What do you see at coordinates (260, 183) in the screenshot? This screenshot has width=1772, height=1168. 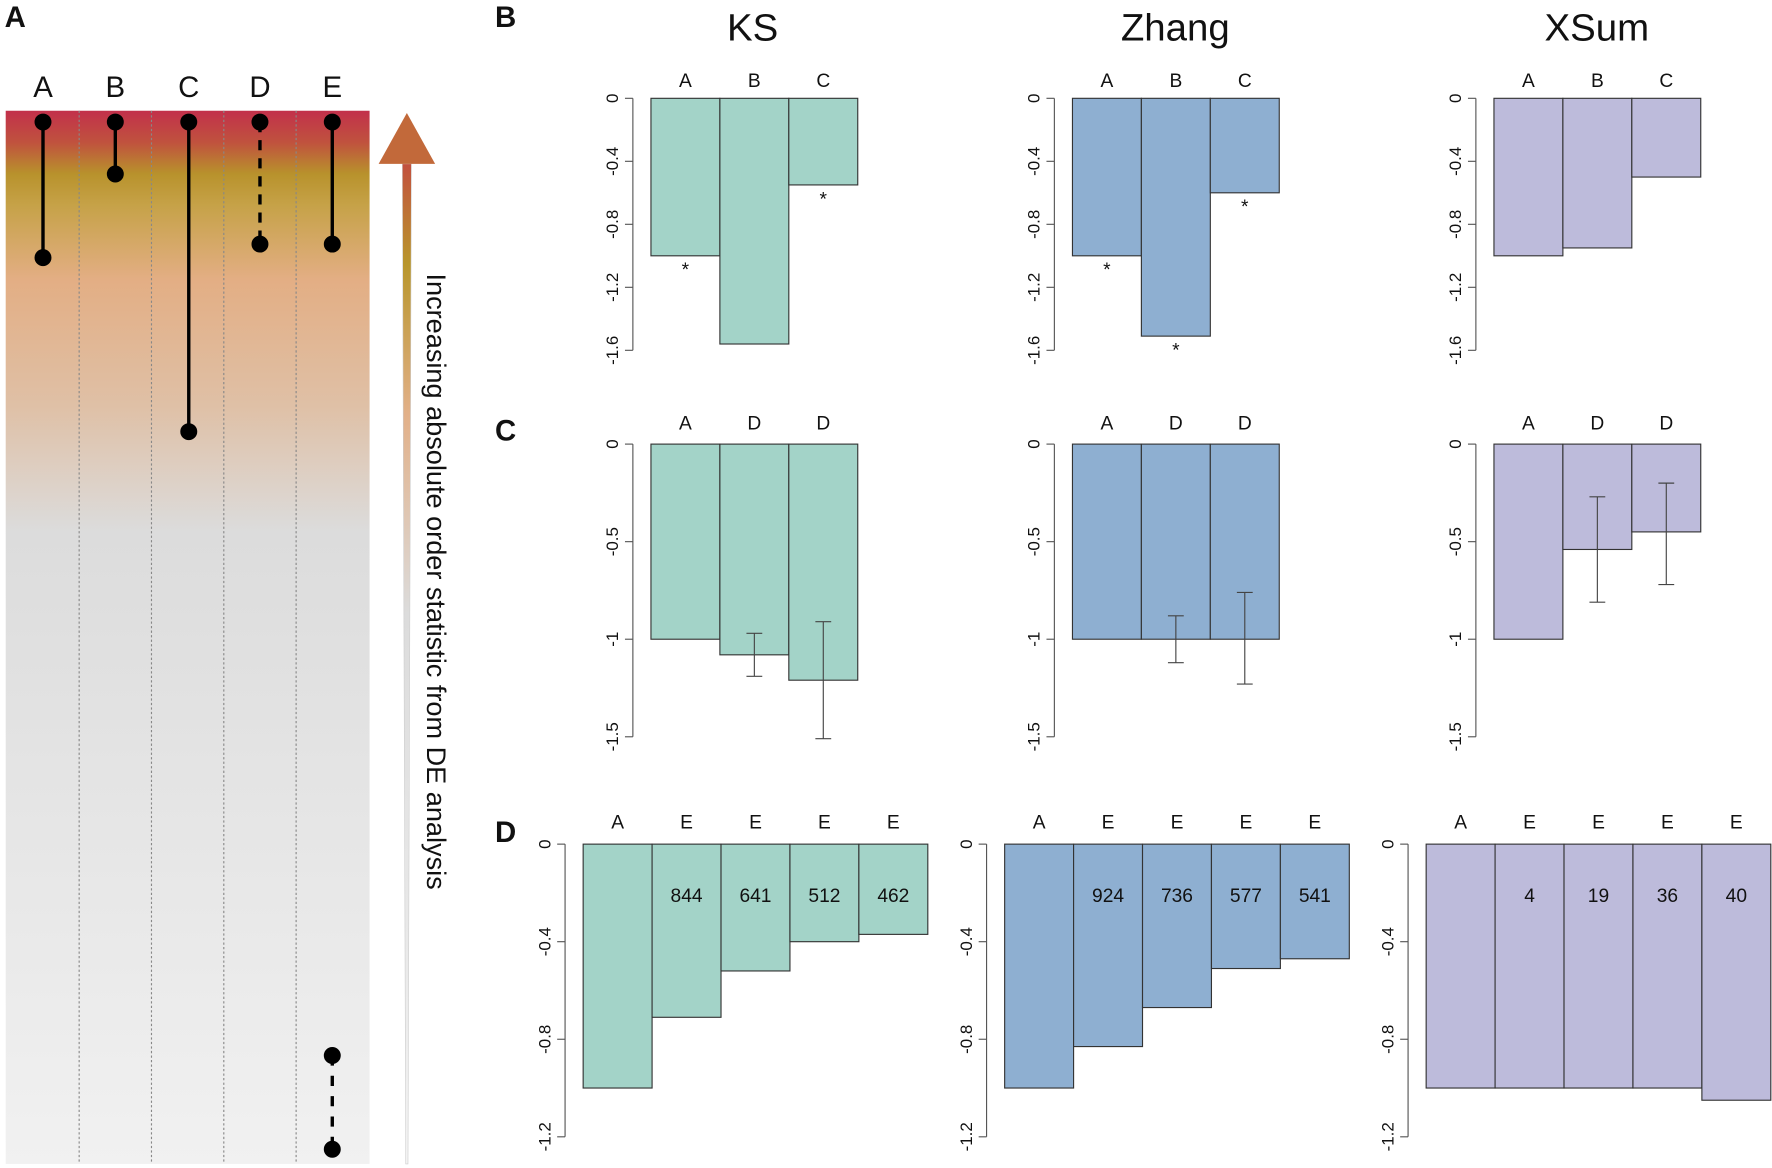 I see `rank-span-d` at bounding box center [260, 183].